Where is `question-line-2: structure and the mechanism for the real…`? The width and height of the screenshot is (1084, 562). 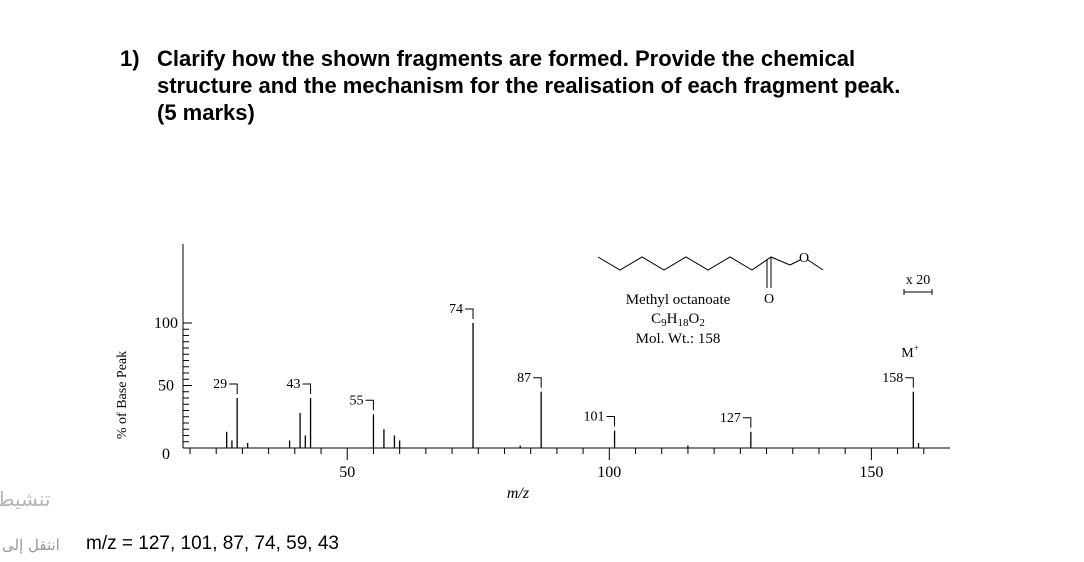
question-line-2: structure and the mechanism for the real… is located at coordinates (529, 85).